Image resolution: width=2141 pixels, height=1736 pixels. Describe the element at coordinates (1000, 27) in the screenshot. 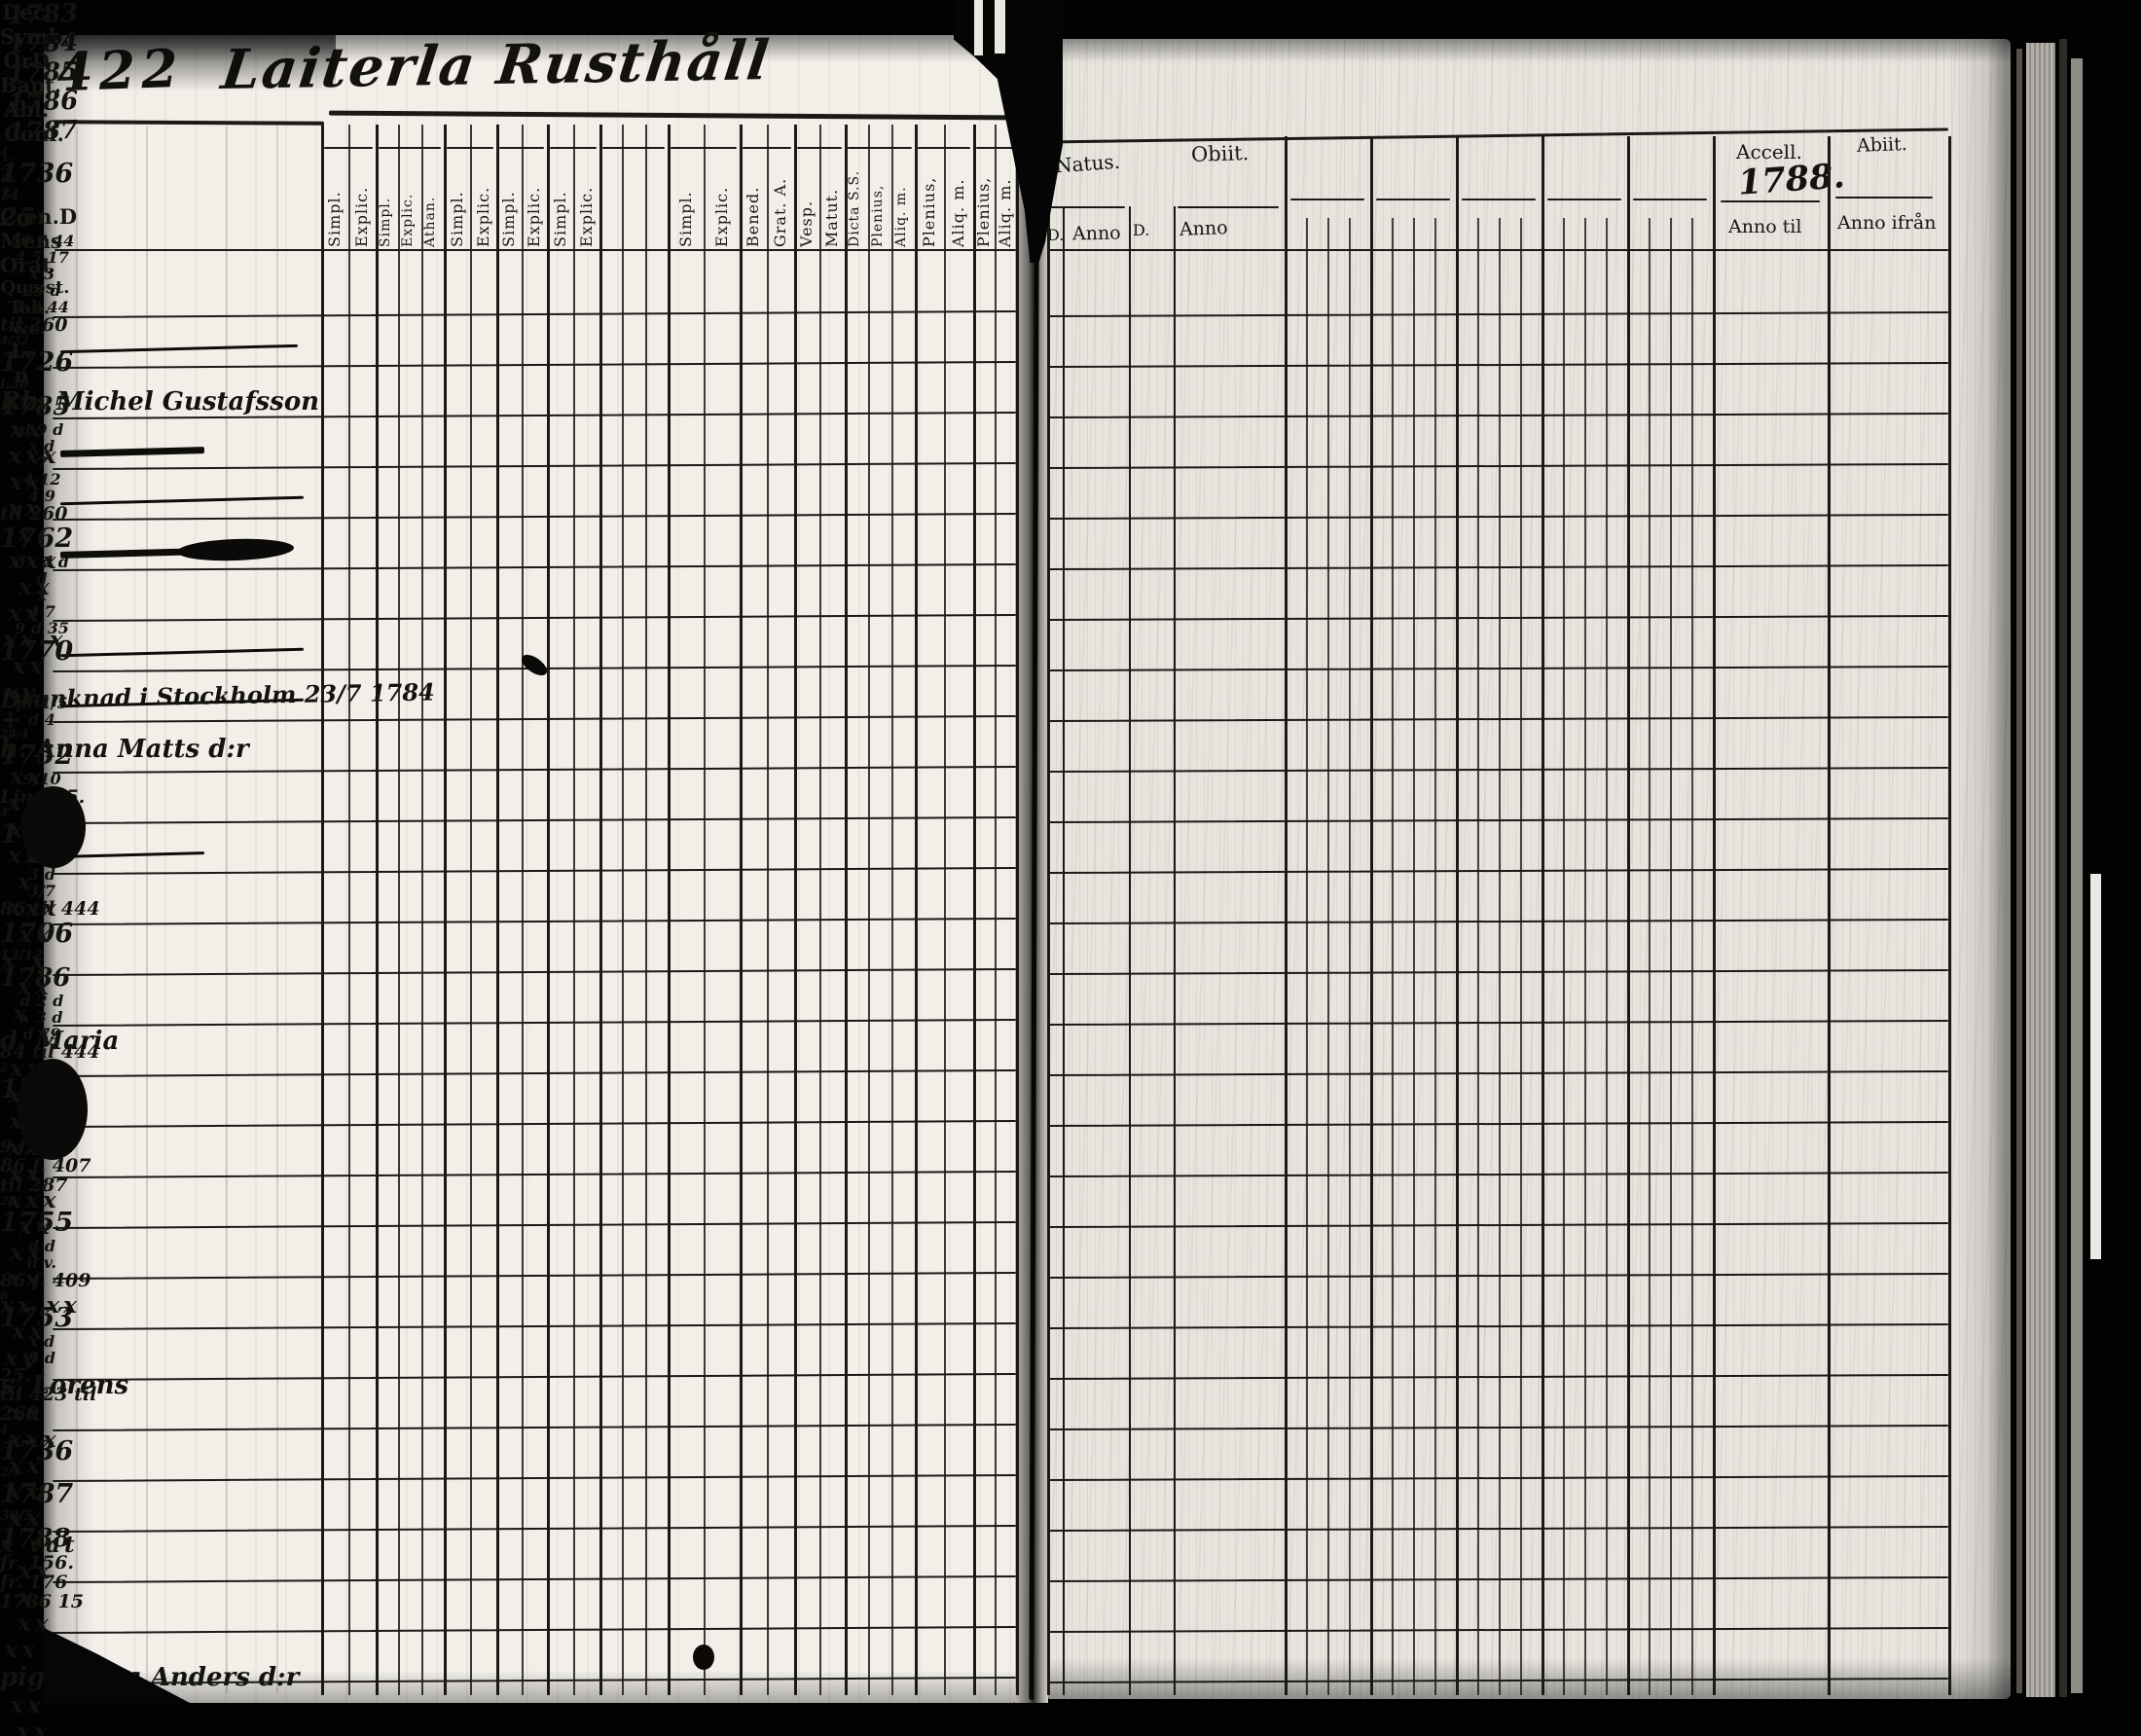

I see `binding-thread-right` at that location.